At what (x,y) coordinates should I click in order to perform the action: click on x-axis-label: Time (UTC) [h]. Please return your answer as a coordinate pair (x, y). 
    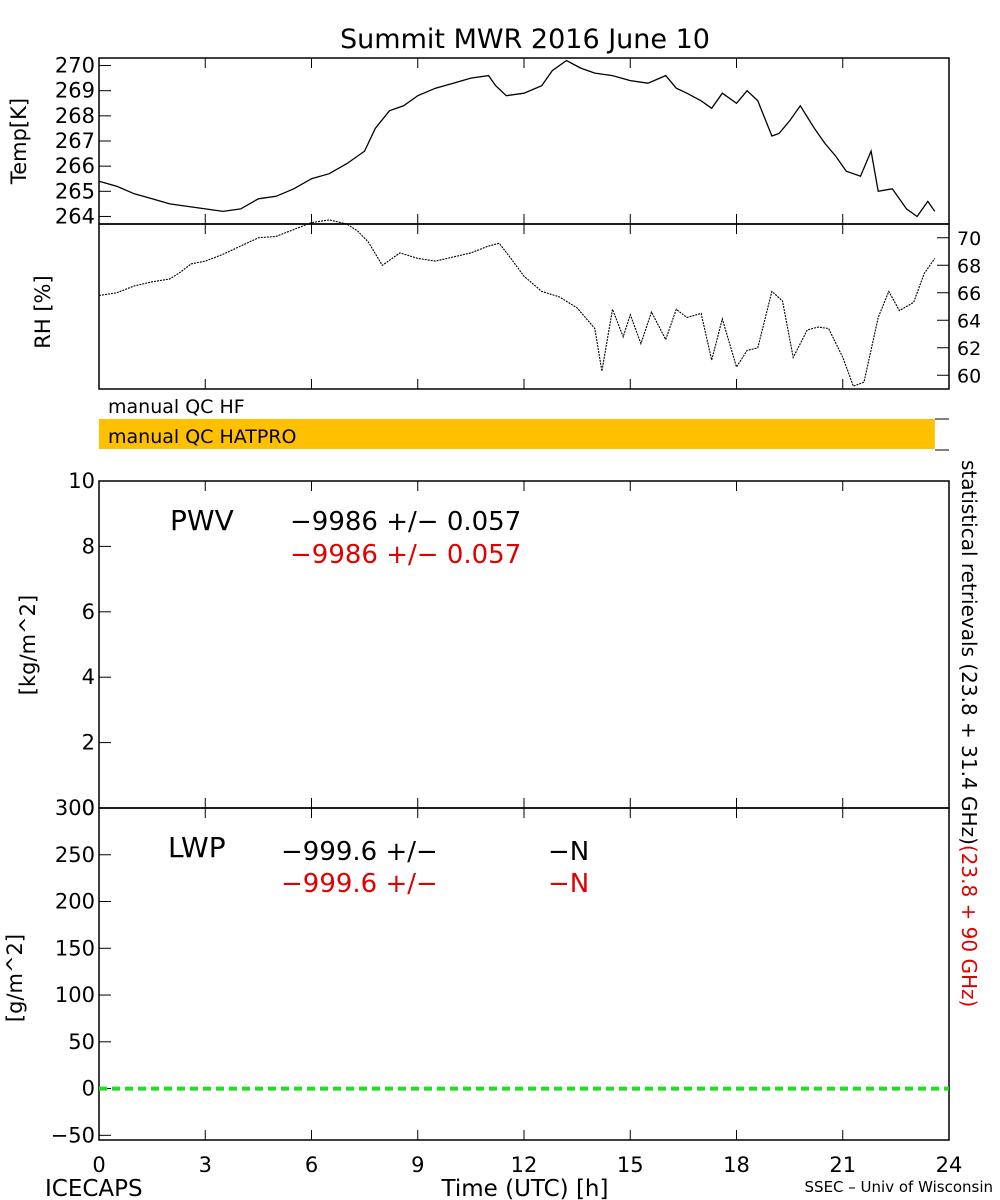
    Looking at the image, I should click on (525, 1188).